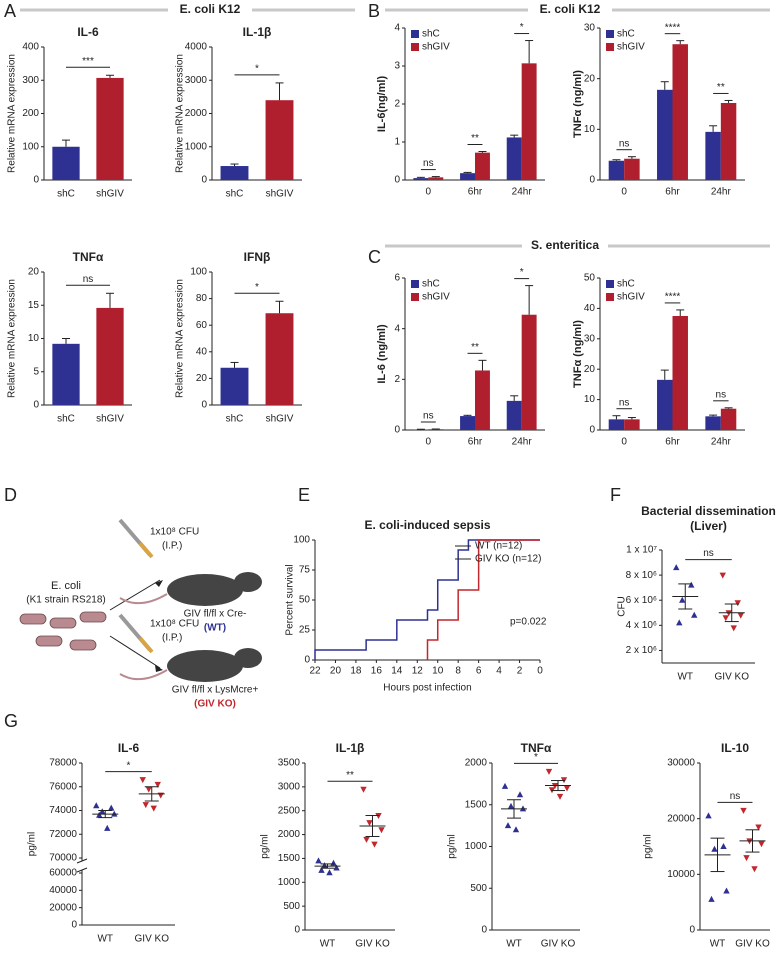  Describe the element at coordinates (397, 671) in the screenshot. I see `x-tick-label: 14` at that location.